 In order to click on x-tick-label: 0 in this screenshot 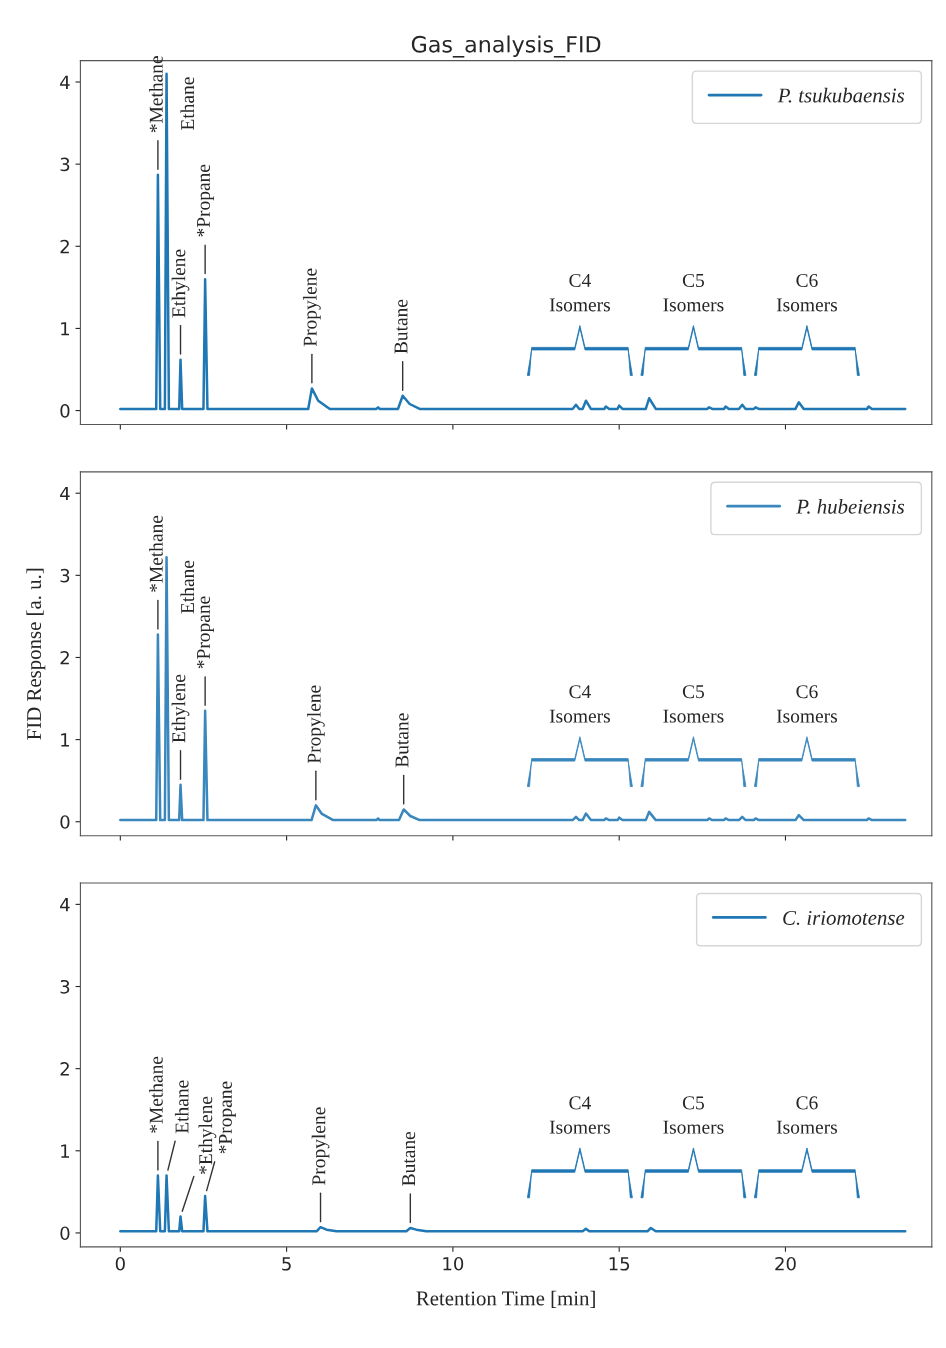, I will do `click(120, 1263)`.